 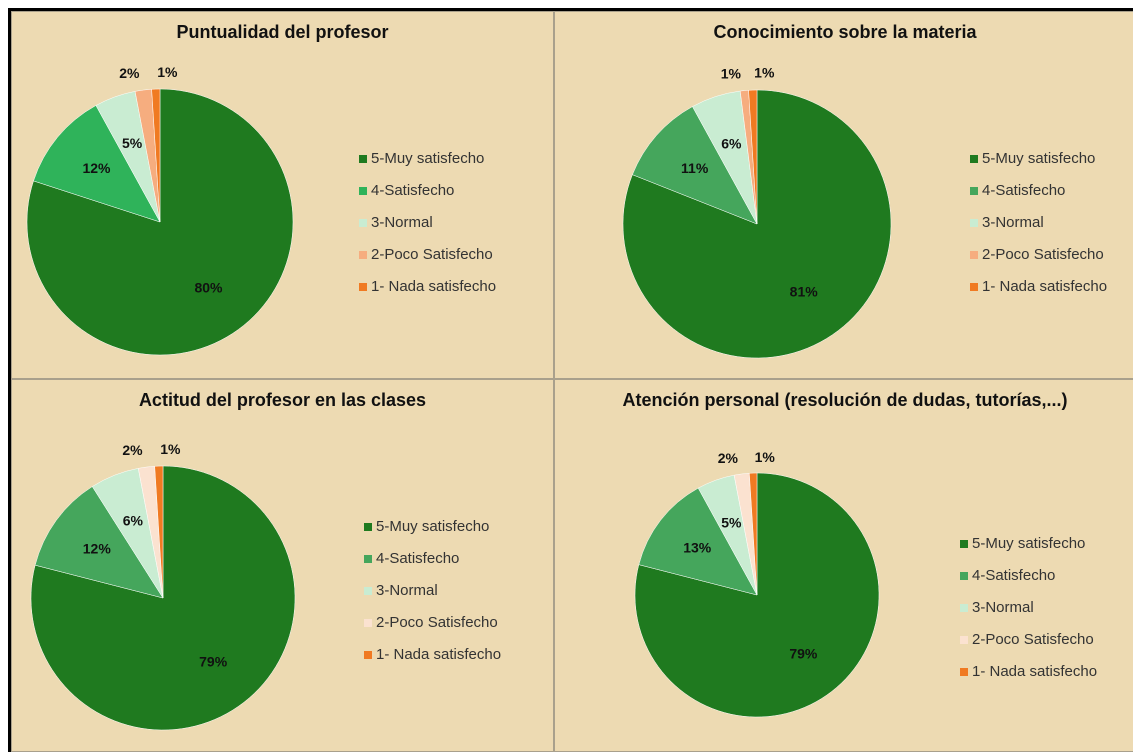 I want to click on chart-title: Actitud del profesor en las clases, so click(x=282, y=400).